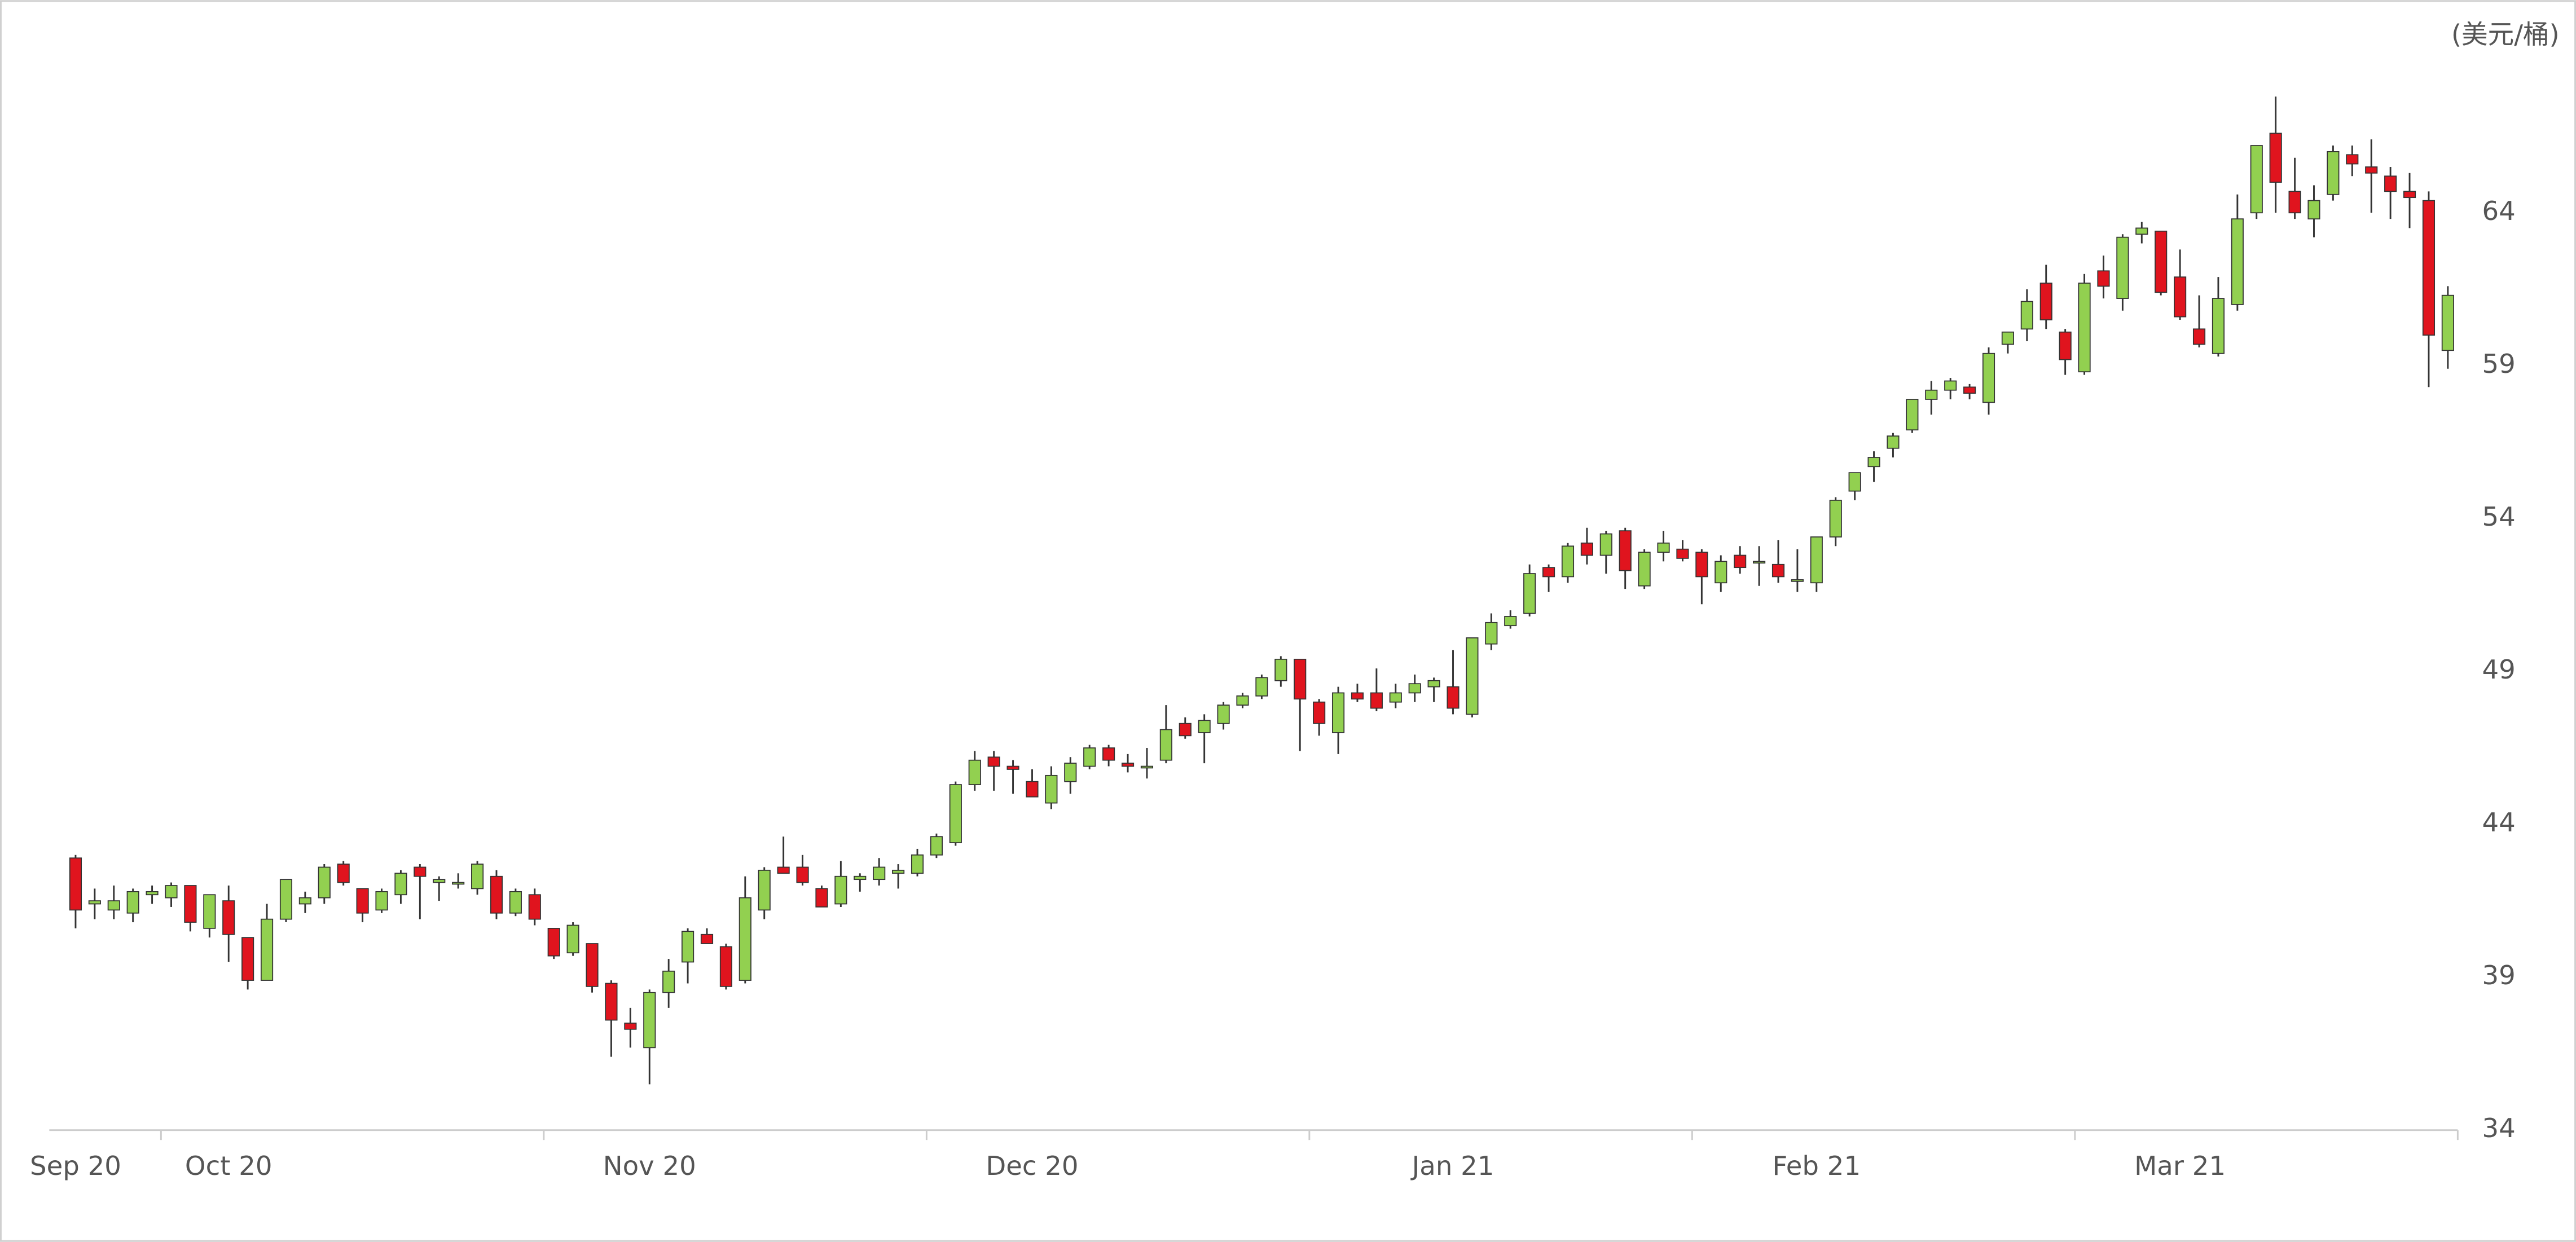 The height and width of the screenshot is (1242, 2576). I want to click on x-tick-label: Feb 21, so click(1817, 1166).